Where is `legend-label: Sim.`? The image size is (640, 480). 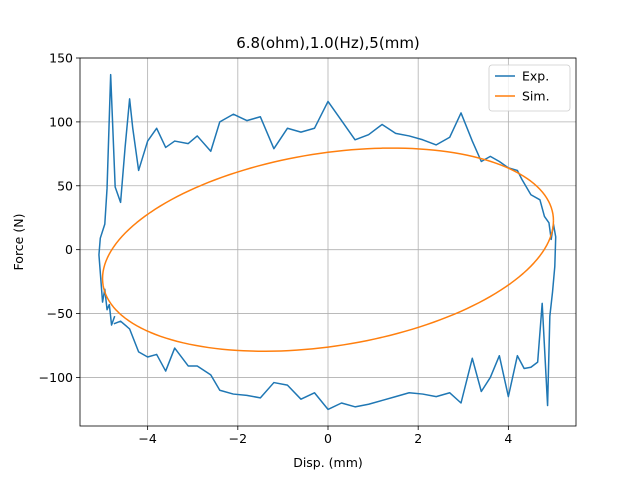
legend-label: Sim. is located at coordinates (536, 96).